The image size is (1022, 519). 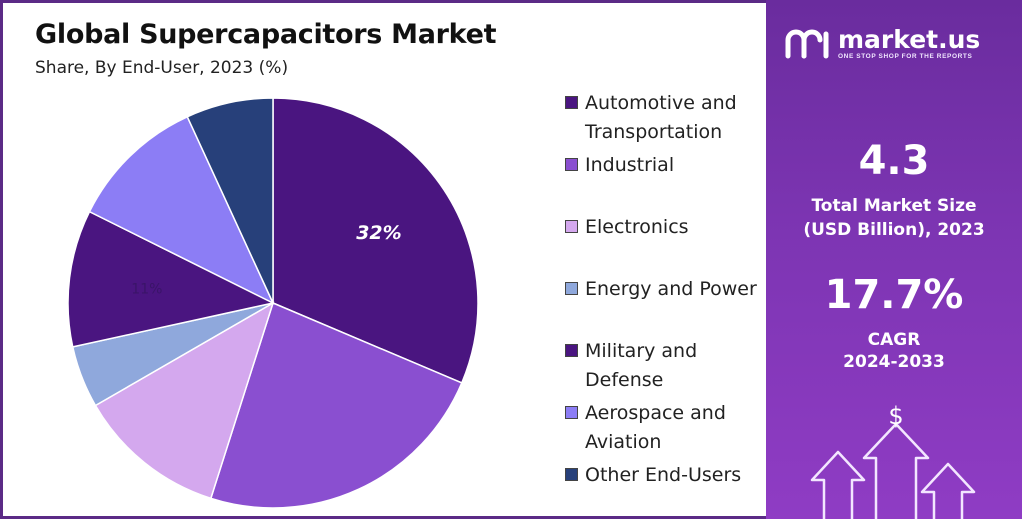 I want to click on data-label: 11%, so click(x=146, y=289).